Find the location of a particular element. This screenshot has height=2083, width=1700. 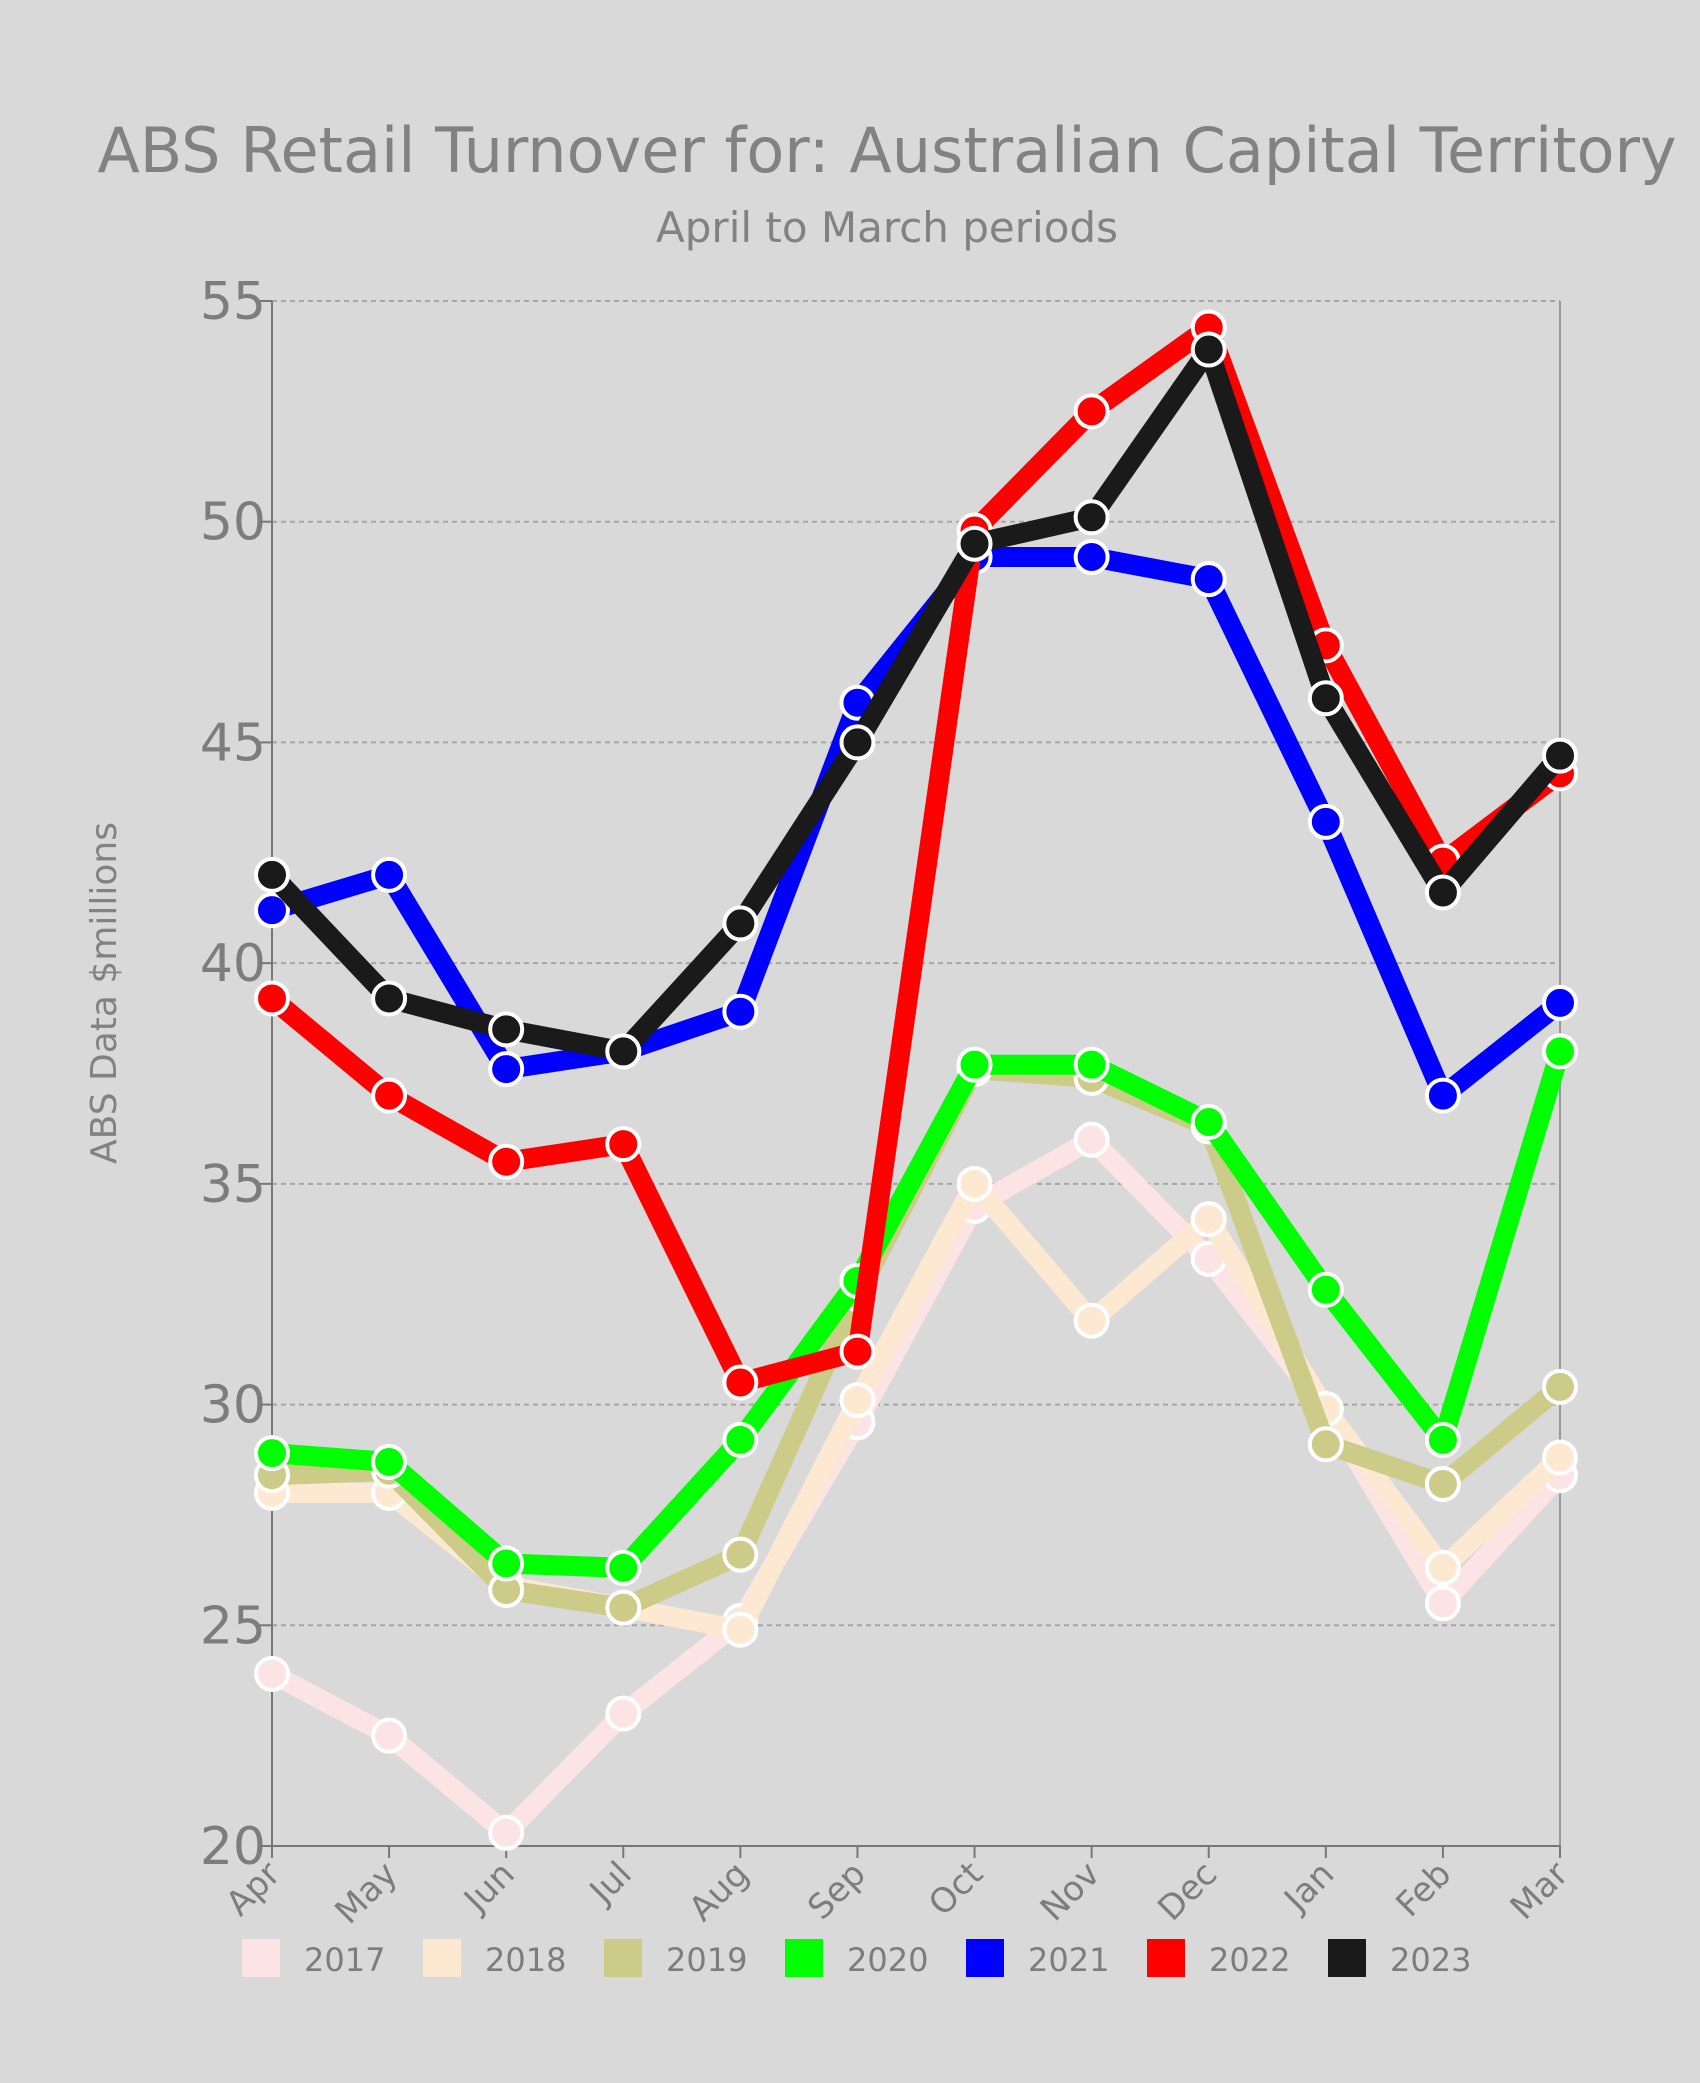

x-tick-label: Mar is located at coordinates (1540, 1891).